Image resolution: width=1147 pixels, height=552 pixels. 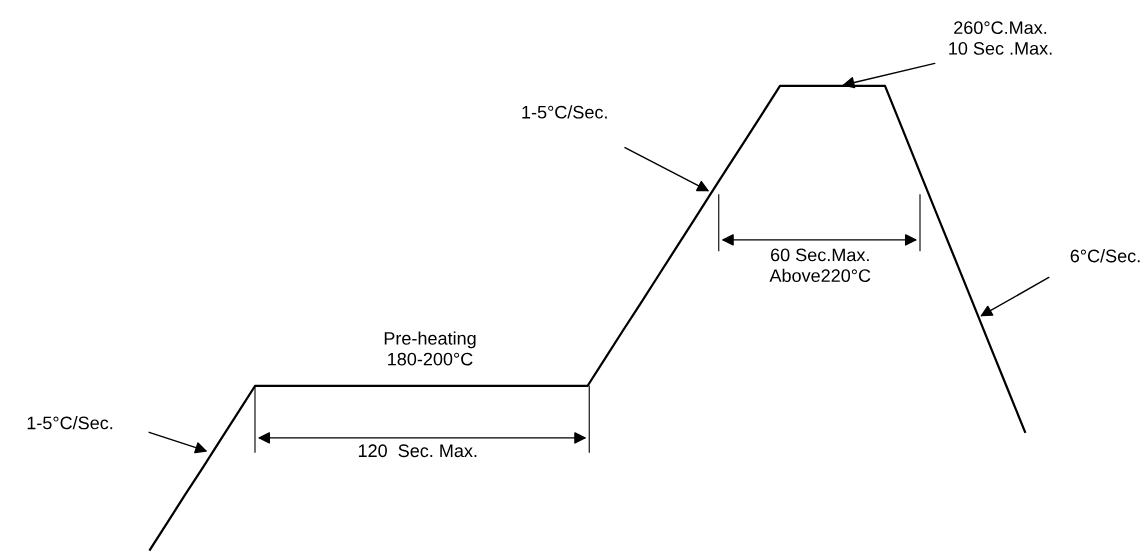 I want to click on text: 1-5°C/Sec., so click(x=70, y=423).